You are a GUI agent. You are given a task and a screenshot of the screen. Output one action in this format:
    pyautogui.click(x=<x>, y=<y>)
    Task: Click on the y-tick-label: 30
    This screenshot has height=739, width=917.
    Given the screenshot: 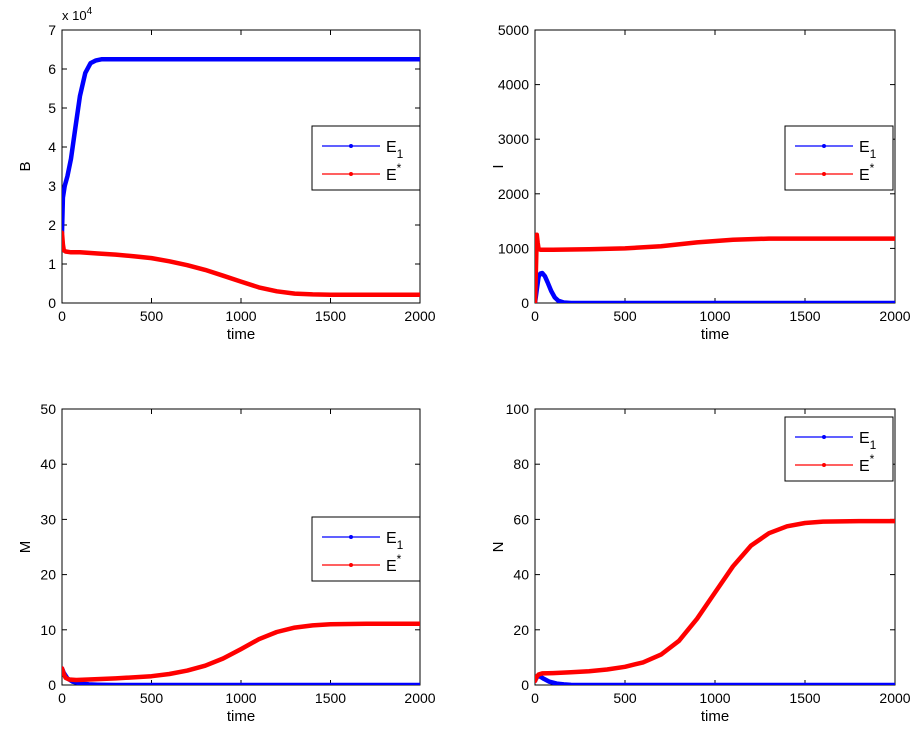 What is the action you would take?
    pyautogui.click(x=48, y=519)
    